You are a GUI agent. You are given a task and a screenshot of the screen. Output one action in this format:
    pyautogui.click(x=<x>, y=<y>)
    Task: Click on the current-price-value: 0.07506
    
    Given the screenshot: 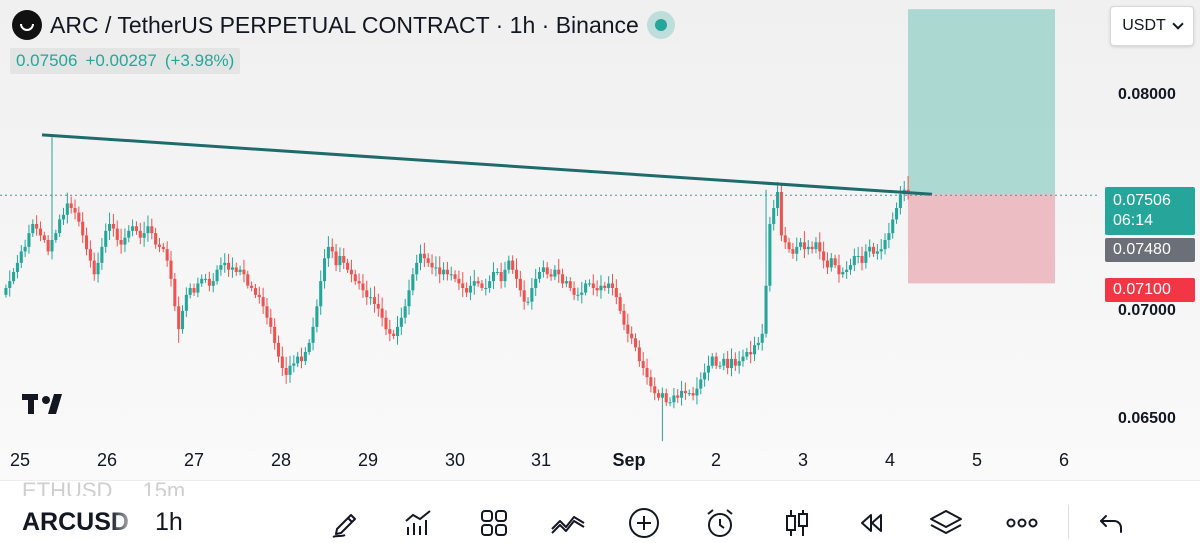 What is the action you would take?
    pyautogui.click(x=1142, y=200)
    